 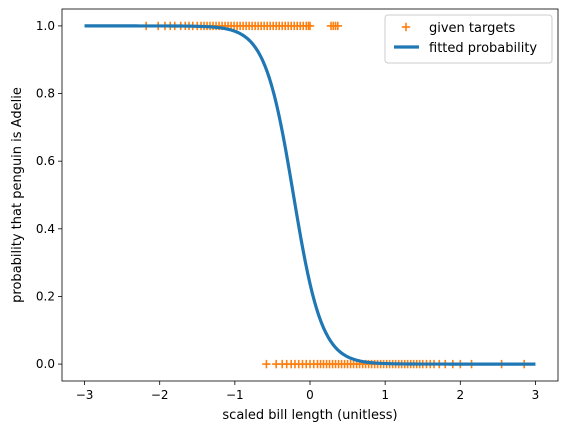 I want to click on x-tick-label: −1, so click(x=235, y=395).